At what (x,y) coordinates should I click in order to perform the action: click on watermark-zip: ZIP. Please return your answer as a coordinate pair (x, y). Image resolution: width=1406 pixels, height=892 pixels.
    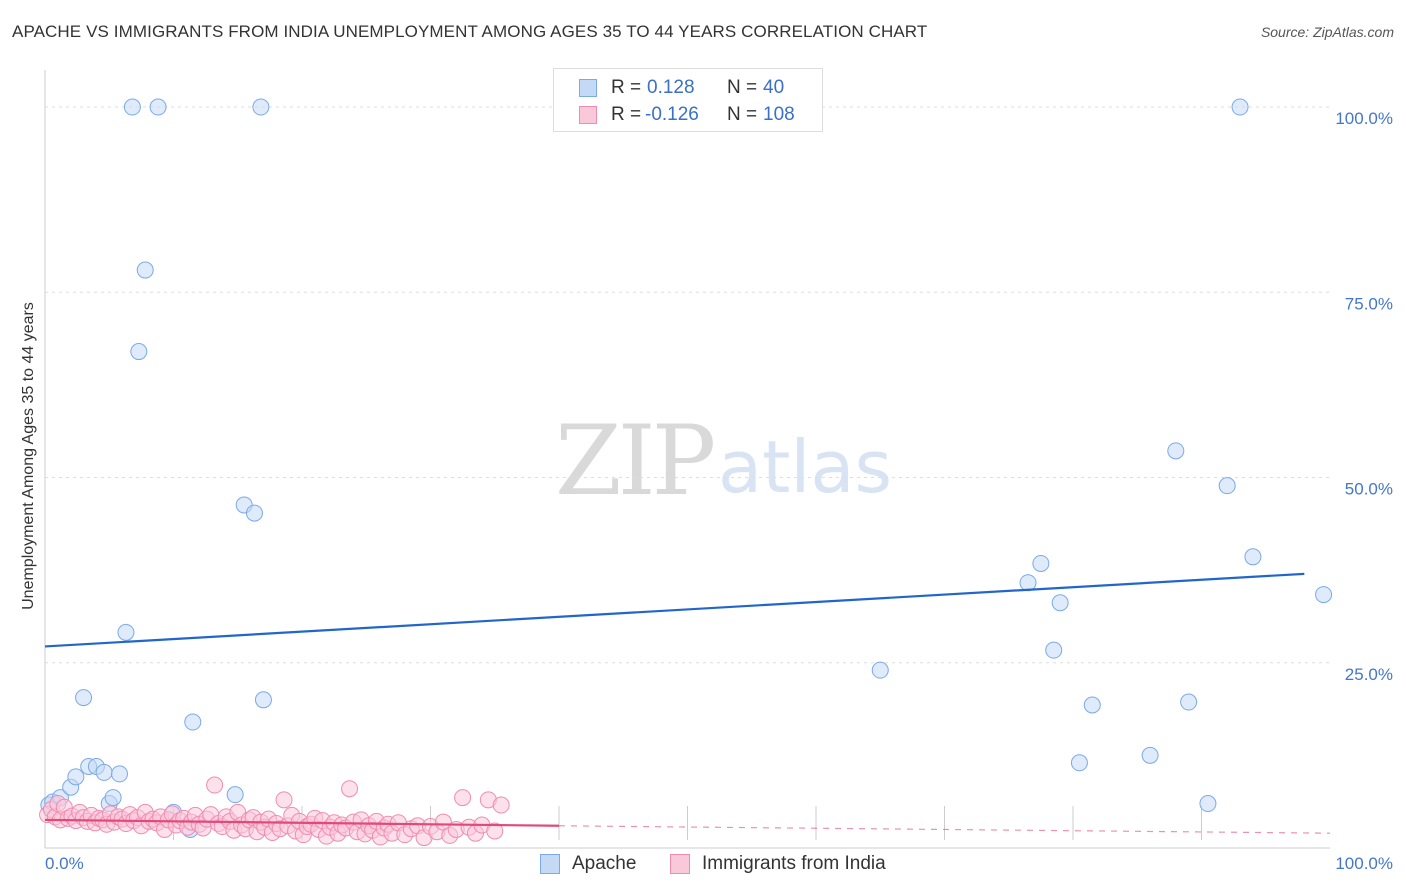
    Looking at the image, I should click on (635, 461).